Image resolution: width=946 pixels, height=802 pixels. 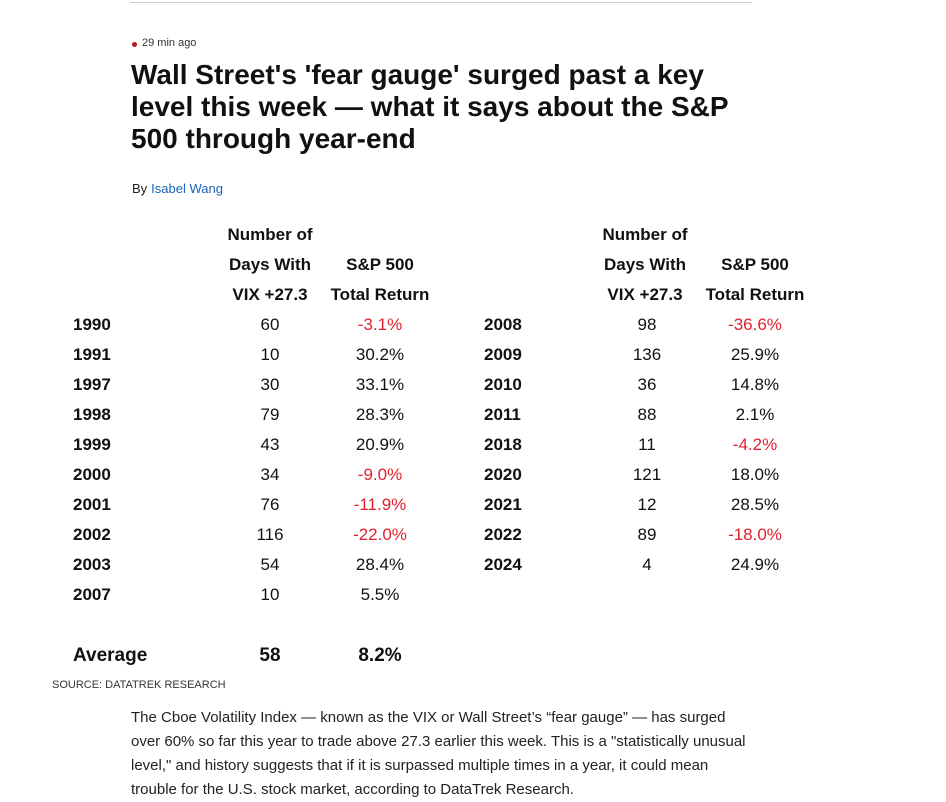 I want to click on row-return: -22.0%, so click(x=380, y=534).